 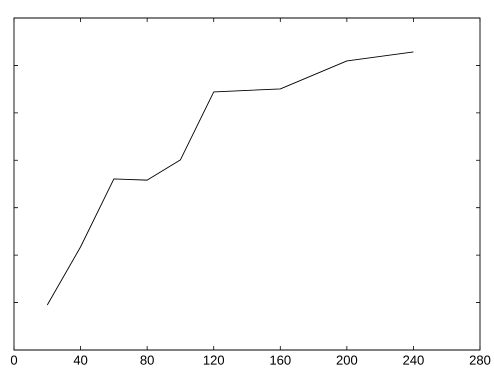 What do you see at coordinates (413, 360) in the screenshot?
I see `x-tick-label: 240` at bounding box center [413, 360].